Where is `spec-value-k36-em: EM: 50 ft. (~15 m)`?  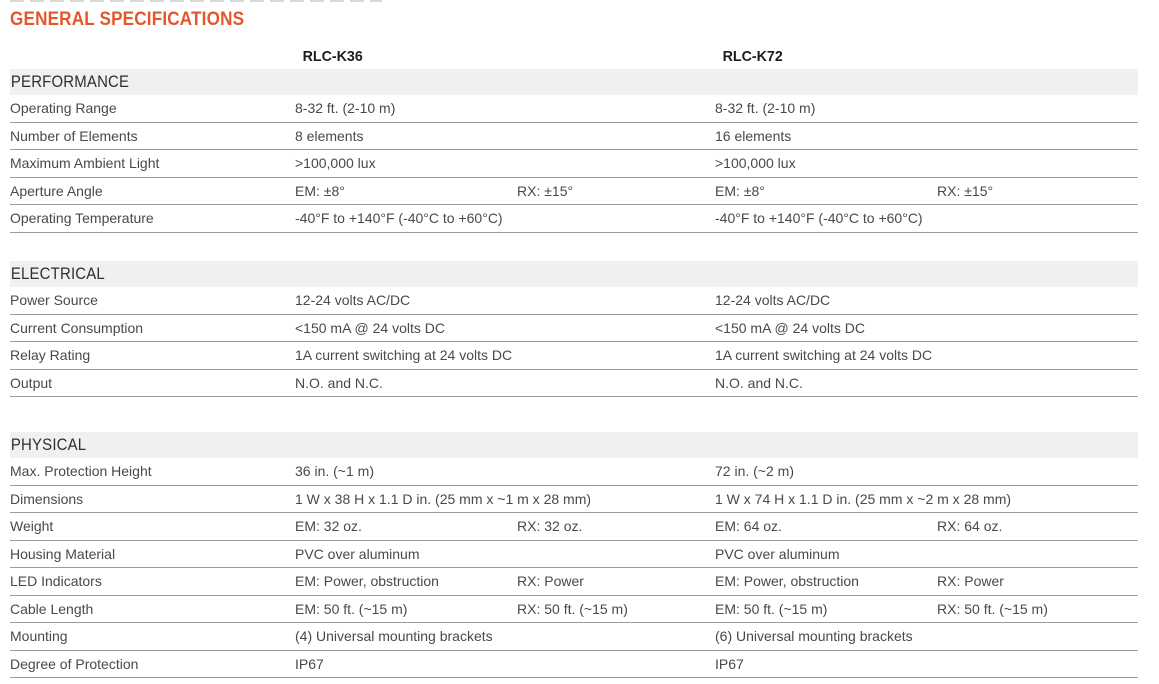
spec-value-k36-em: EM: 50 ft. (~15 m) is located at coordinates (351, 608).